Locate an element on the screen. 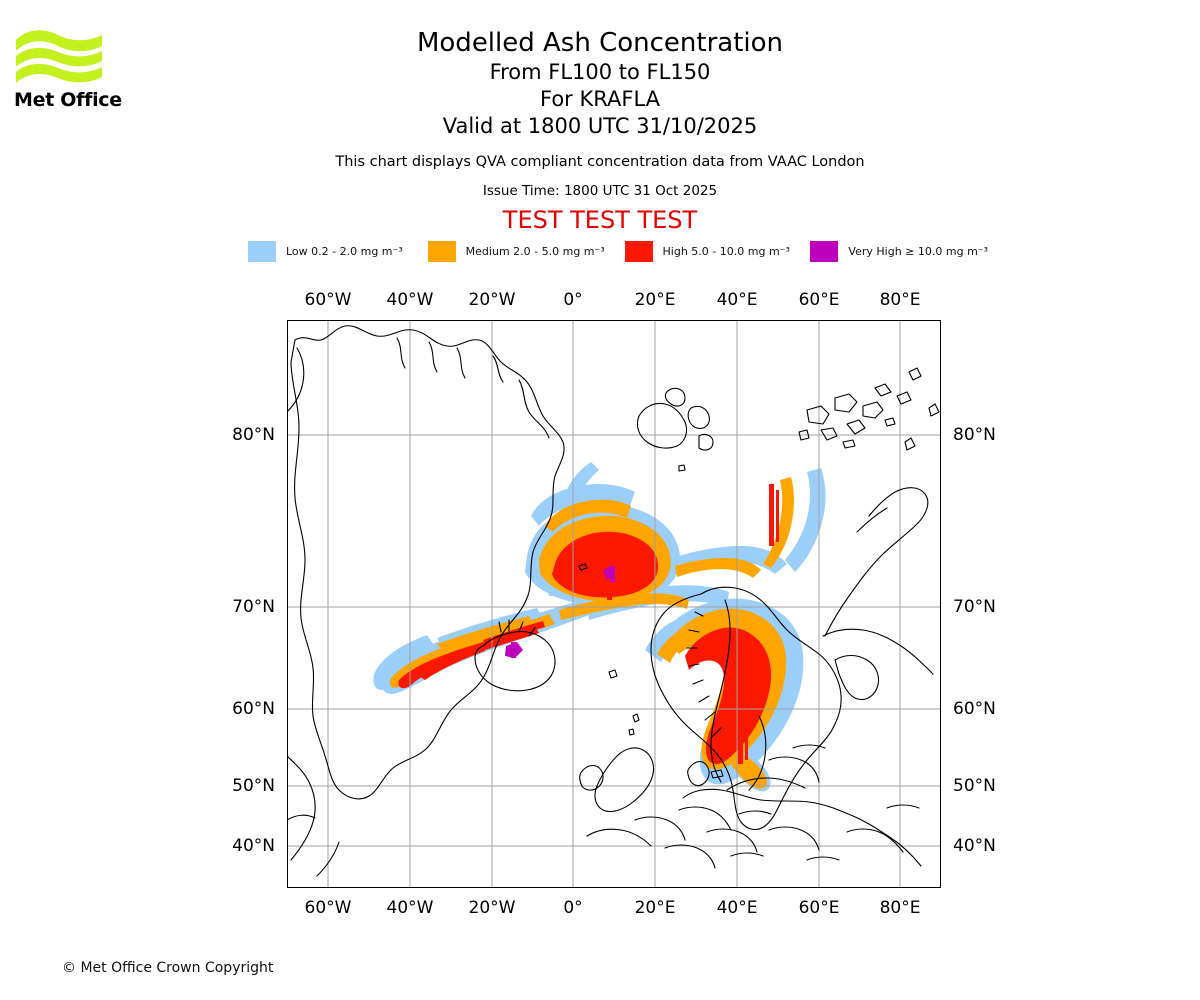 This screenshot has height=1000, width=1200. lon-tick-bottom-7: 80°E is located at coordinates (900, 908).